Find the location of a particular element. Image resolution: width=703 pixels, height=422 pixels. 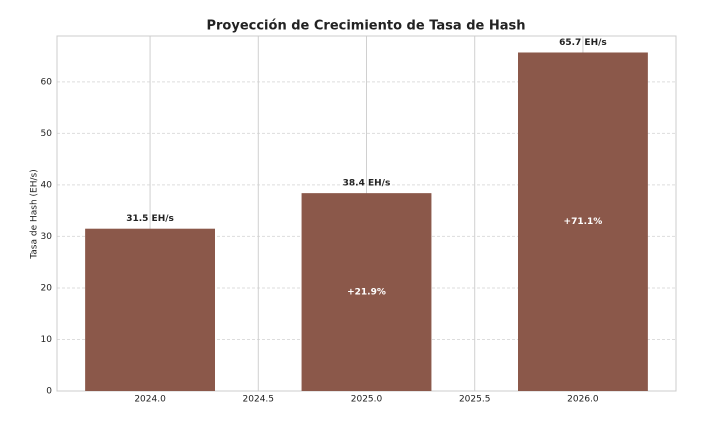

y-tick-label: 60 is located at coordinates (47, 82).